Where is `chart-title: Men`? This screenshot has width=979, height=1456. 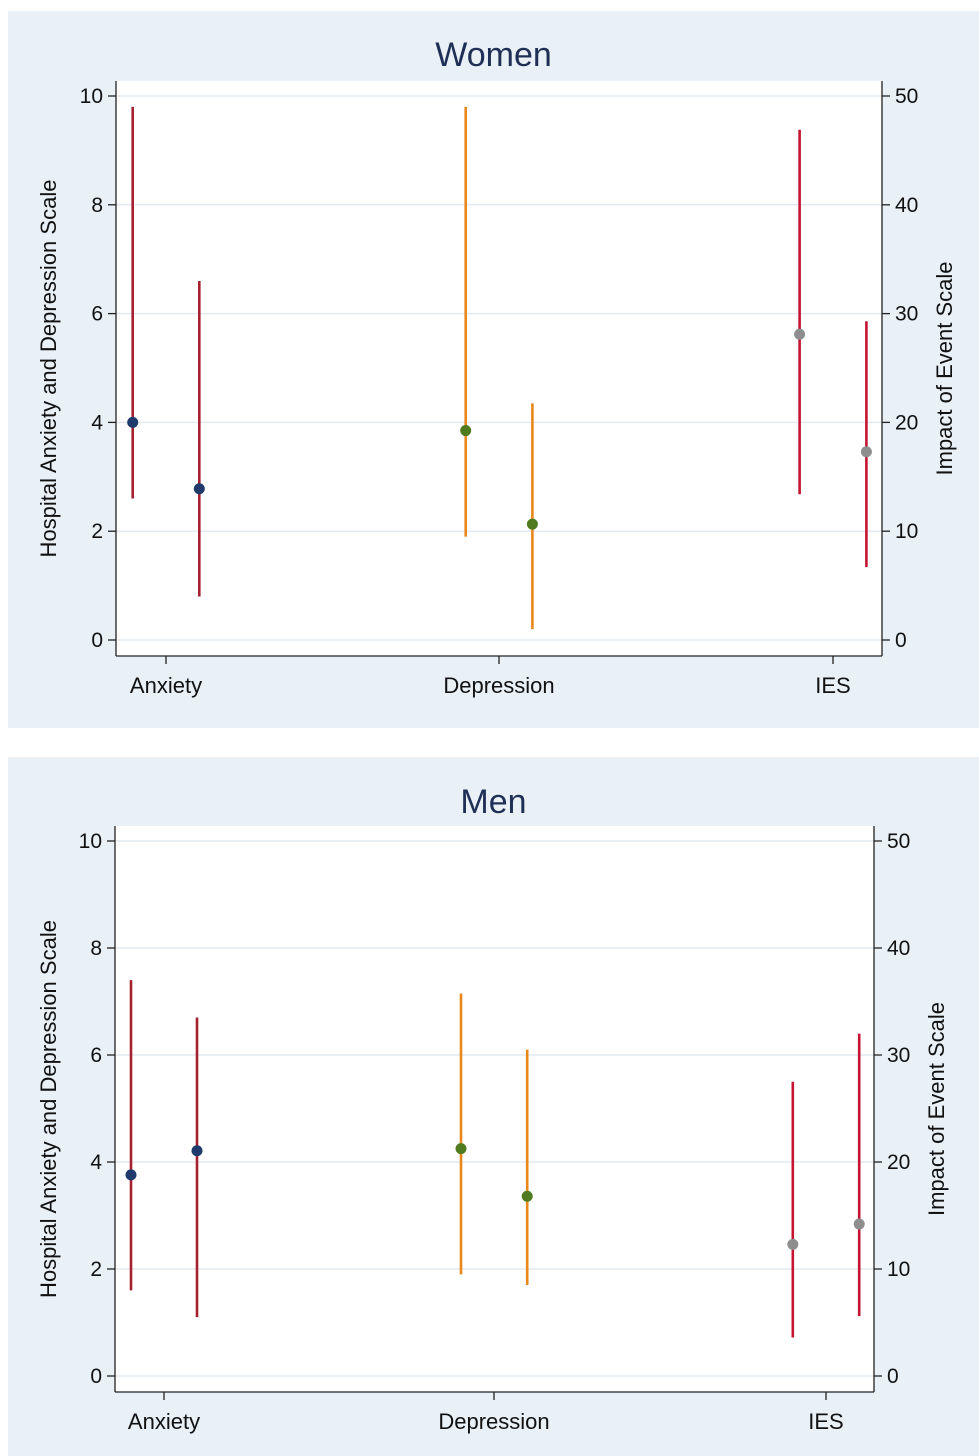
chart-title: Men is located at coordinates (493, 802).